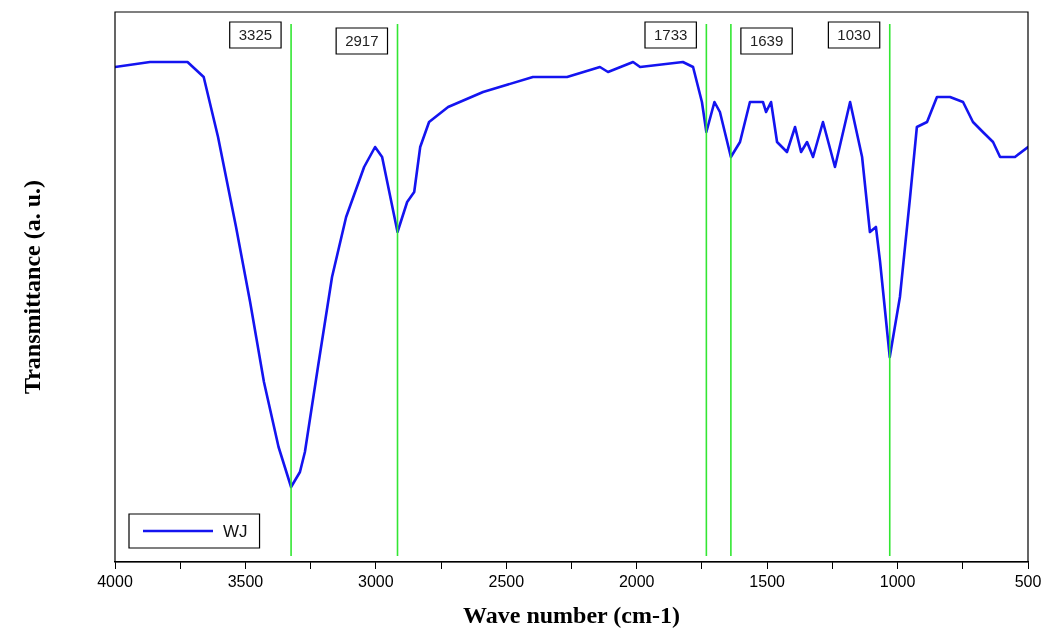 The image size is (1052, 635). What do you see at coordinates (766, 41) in the screenshot?
I see `ref-line-label: 1639` at bounding box center [766, 41].